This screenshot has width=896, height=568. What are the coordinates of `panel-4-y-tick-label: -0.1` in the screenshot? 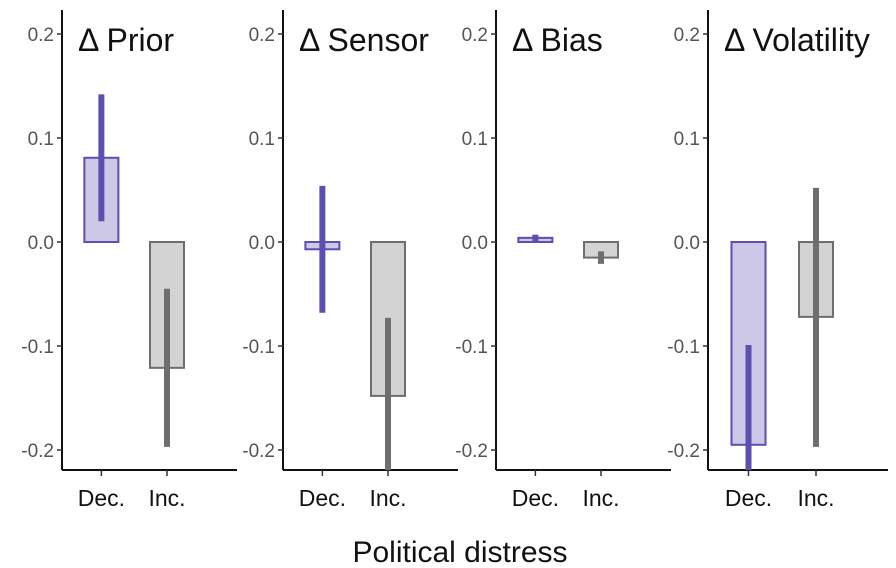 It's located at (683, 347).